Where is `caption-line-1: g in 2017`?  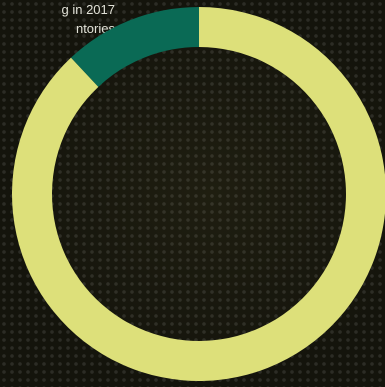 caption-line-1: g in 2017 is located at coordinates (88, 9).